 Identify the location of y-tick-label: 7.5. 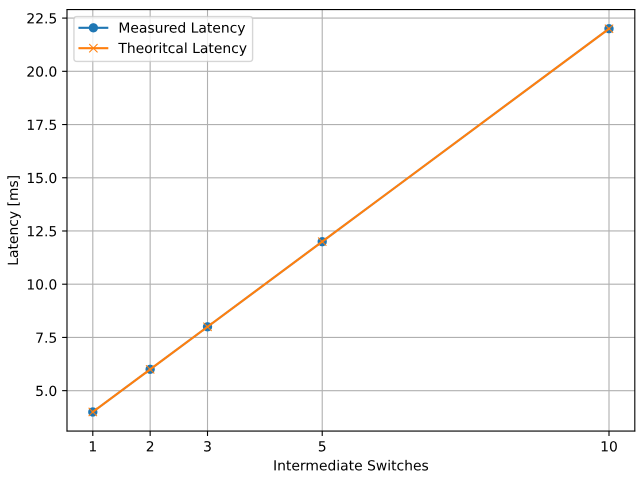
(46, 337).